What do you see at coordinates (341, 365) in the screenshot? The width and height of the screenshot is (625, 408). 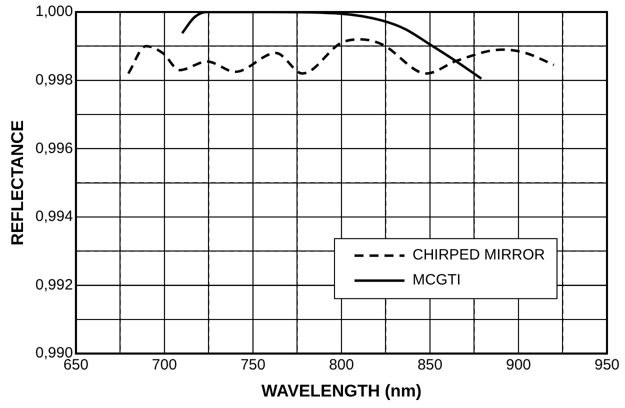 I see `x-tick-label: 800` at bounding box center [341, 365].